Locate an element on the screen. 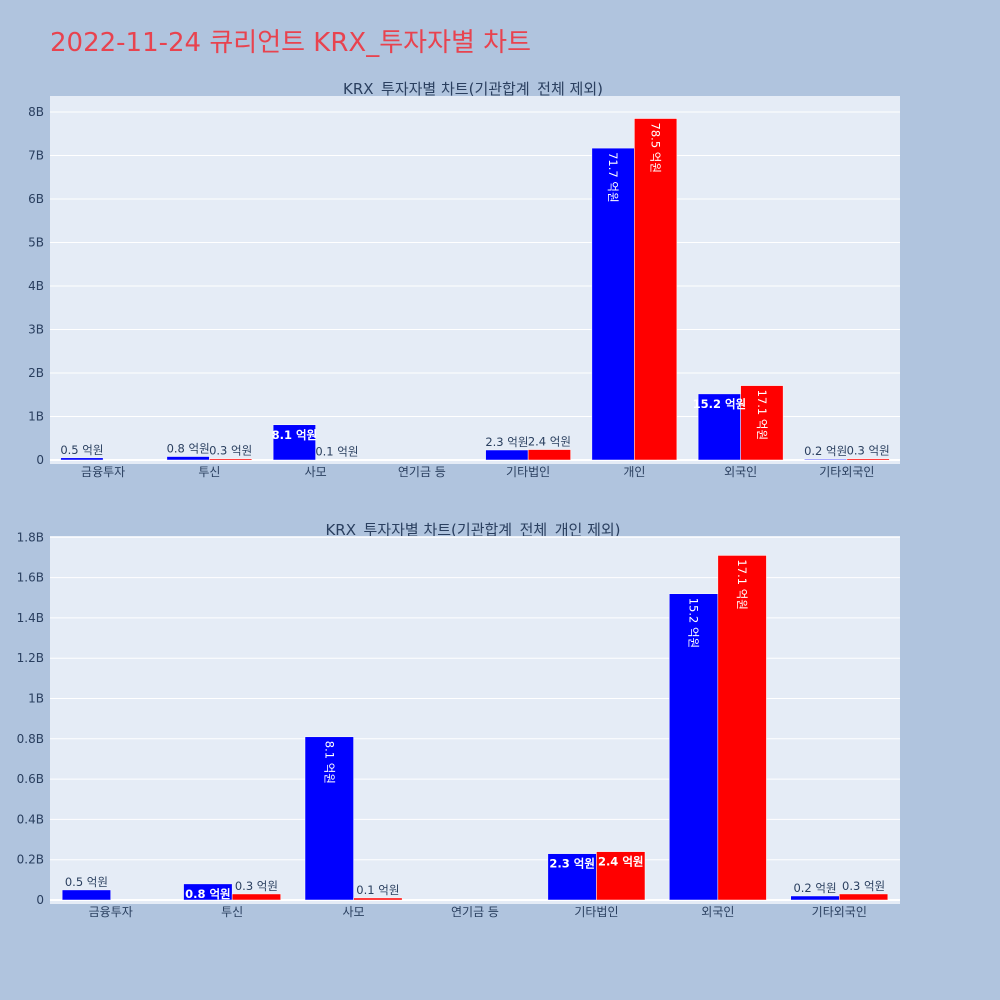  y-tick-label: 3B is located at coordinates (36, 330).